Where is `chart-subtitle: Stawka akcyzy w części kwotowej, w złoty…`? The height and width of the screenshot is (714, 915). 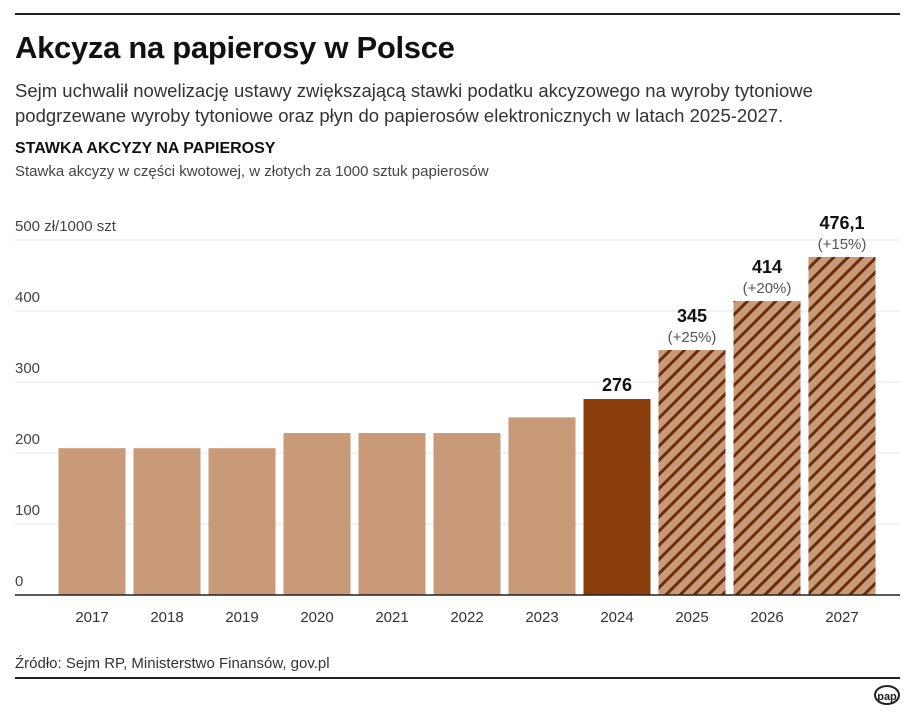 chart-subtitle: Stawka akcyzy w części kwotowej, w złoty… is located at coordinates (252, 171).